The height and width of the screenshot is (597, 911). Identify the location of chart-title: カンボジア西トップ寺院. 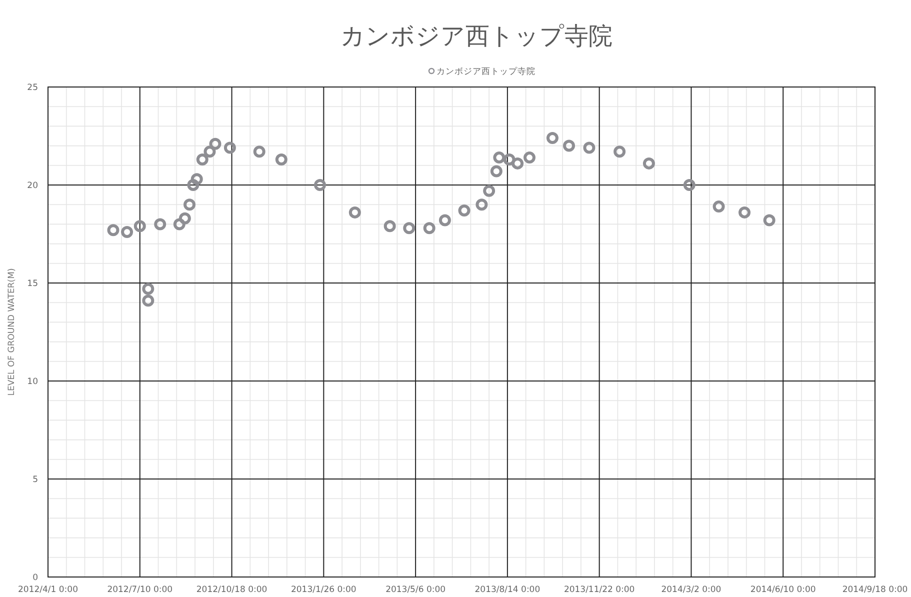
(476, 36).